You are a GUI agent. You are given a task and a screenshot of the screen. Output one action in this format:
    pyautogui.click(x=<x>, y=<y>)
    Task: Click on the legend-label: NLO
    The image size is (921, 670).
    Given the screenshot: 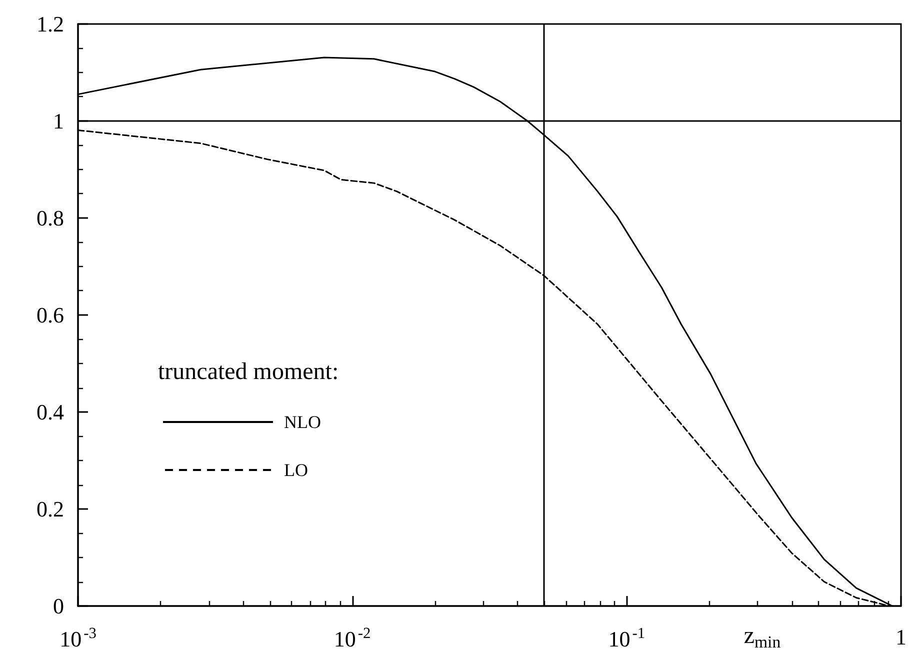 What is the action you would take?
    pyautogui.click(x=302, y=422)
    